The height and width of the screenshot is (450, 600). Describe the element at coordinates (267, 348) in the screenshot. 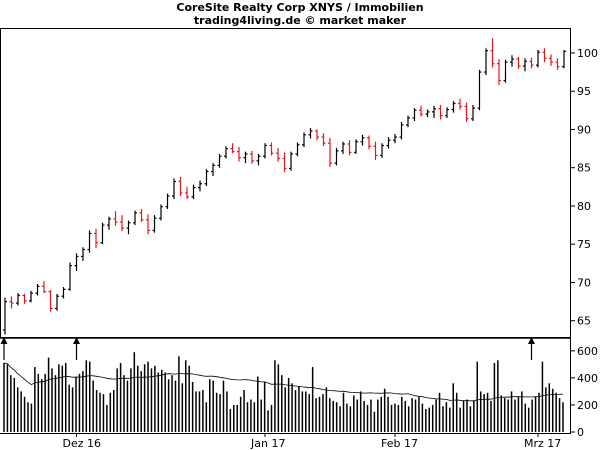

I see `event-markers` at that location.